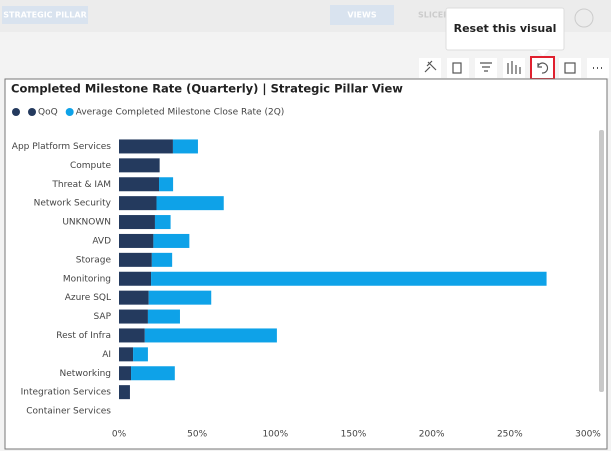 This screenshot has height=455, width=611. I want to click on y-tick-label: Container Services, so click(68, 412).